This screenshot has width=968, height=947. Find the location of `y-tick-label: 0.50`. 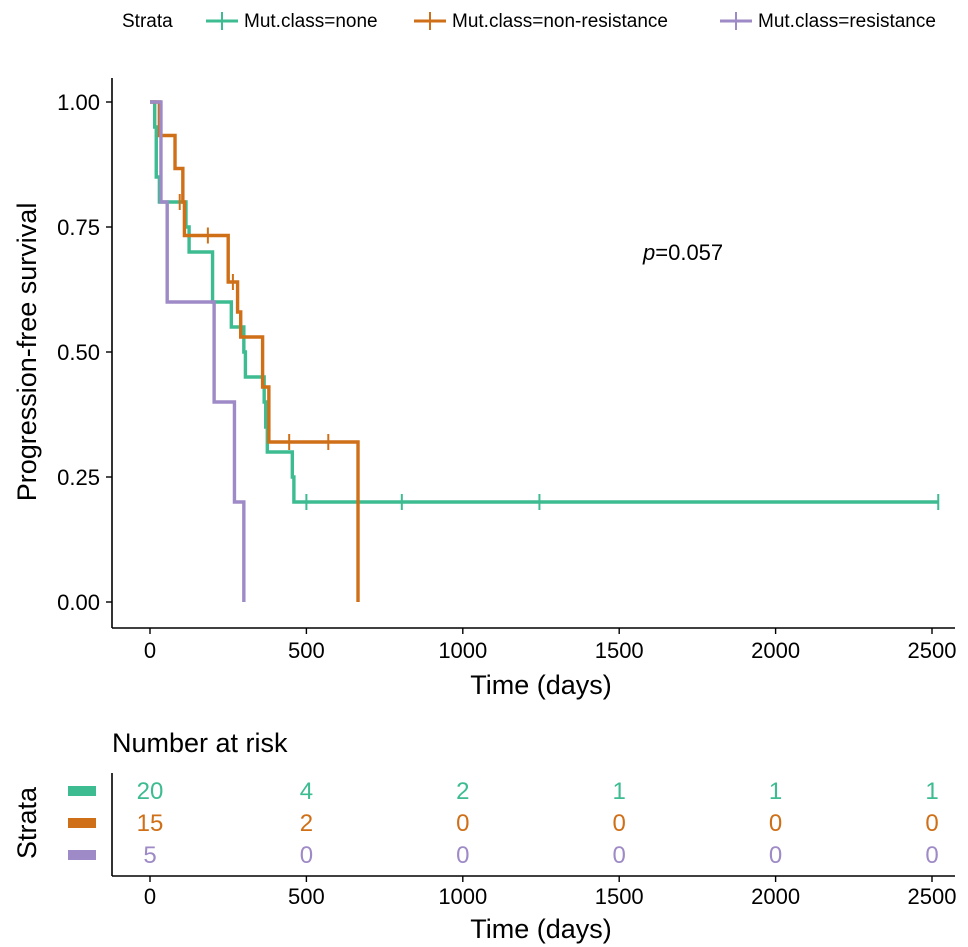

y-tick-label: 0.50 is located at coordinates (78, 352).